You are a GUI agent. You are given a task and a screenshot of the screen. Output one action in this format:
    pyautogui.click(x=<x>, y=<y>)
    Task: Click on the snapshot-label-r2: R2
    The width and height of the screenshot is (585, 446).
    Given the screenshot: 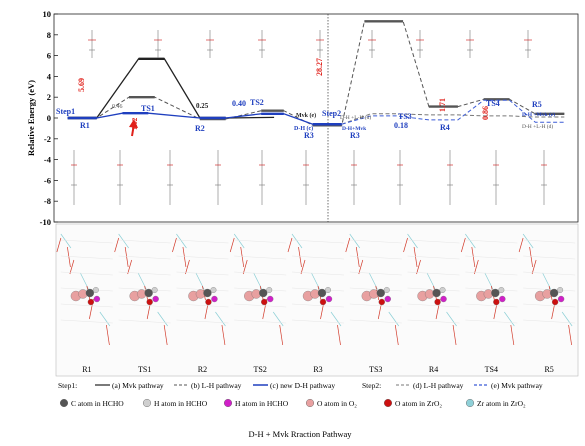 What is the action you would take?
    pyautogui.click(x=202, y=369)
    